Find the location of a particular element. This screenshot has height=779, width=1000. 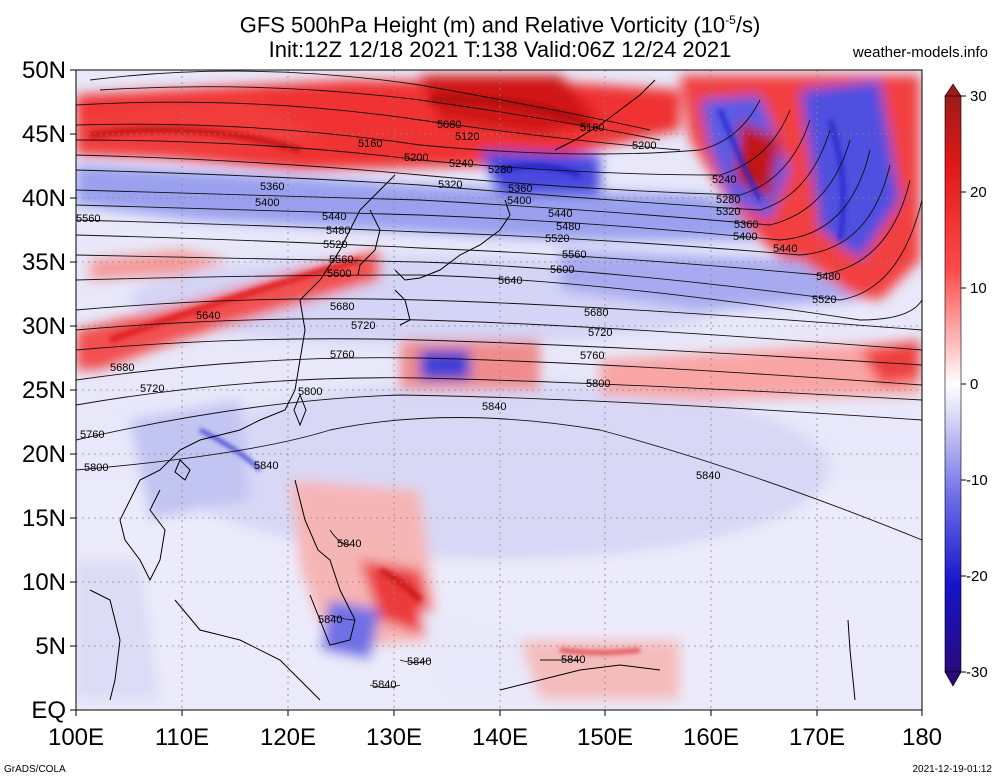

lat-label: 30N is located at coordinates (44, 326).